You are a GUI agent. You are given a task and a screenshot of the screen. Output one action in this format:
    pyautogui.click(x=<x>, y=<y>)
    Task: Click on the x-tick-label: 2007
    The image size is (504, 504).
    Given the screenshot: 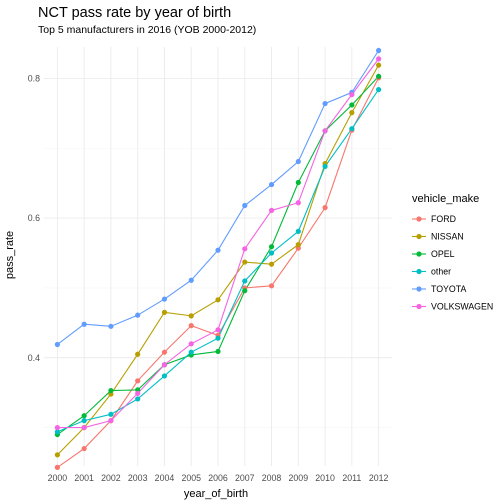 What is the action you would take?
    pyautogui.click(x=245, y=478)
    